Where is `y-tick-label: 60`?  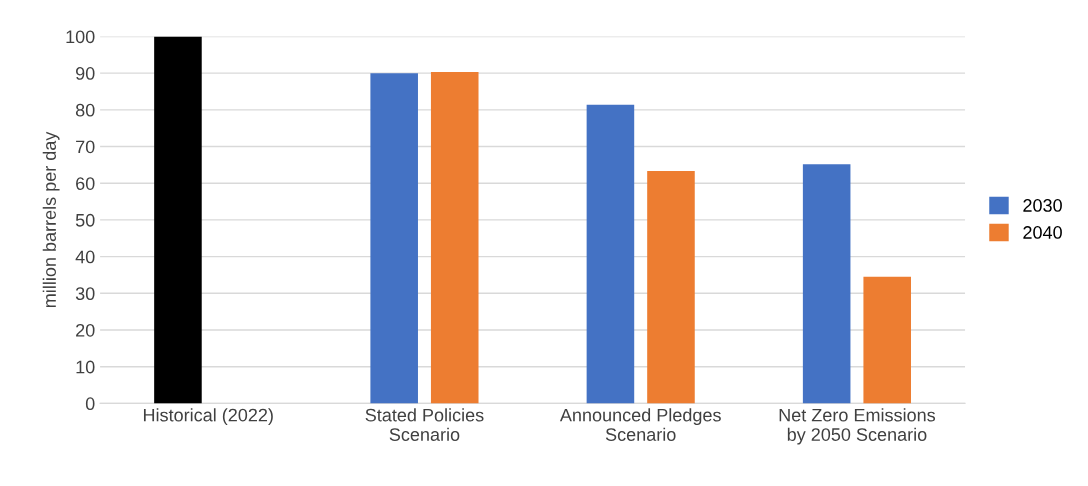 y-tick-label: 60 is located at coordinates (85, 183).